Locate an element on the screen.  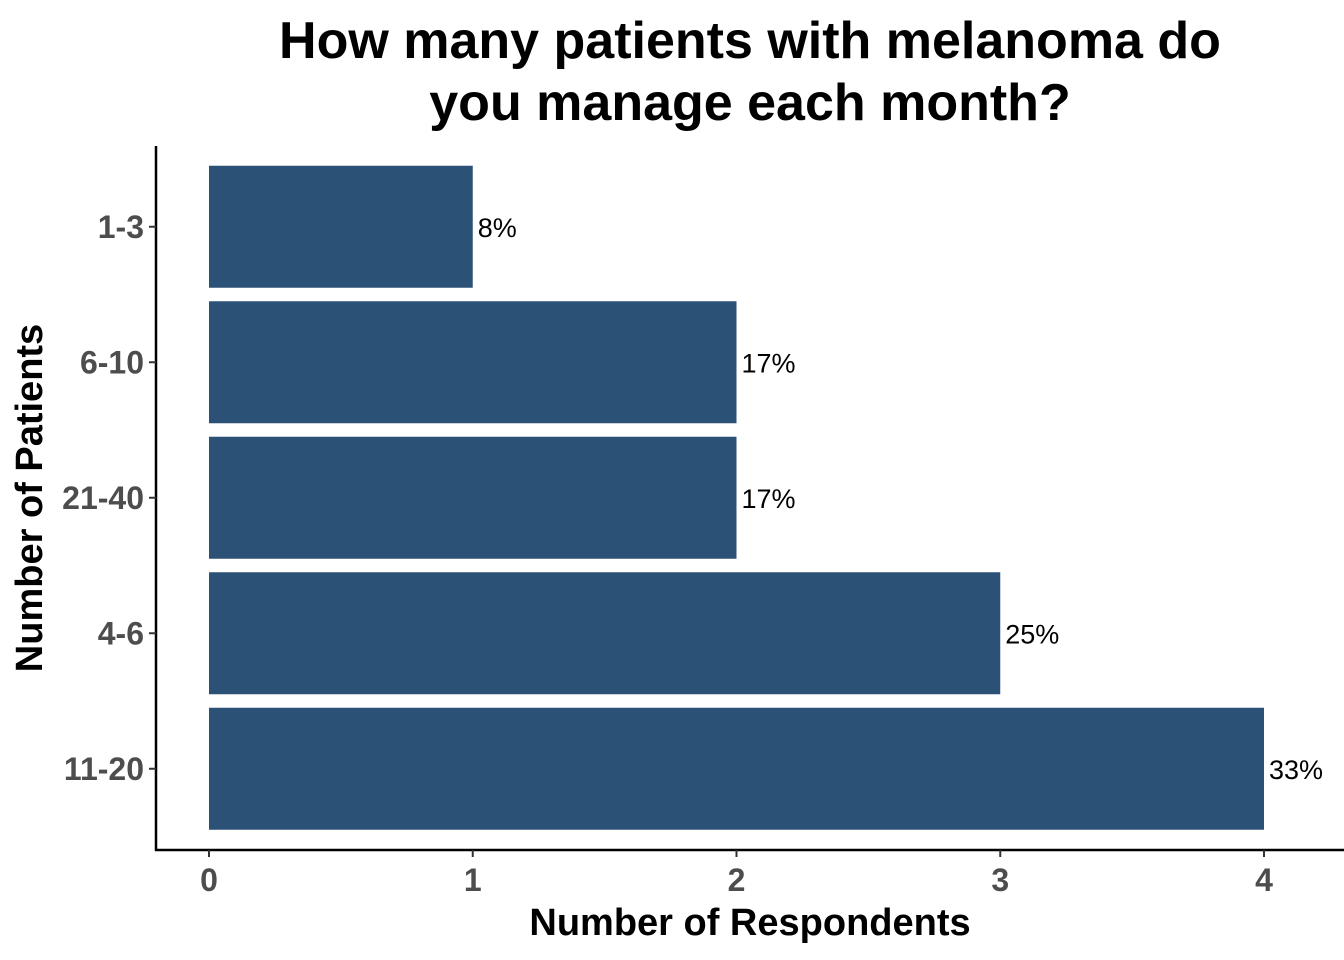
x-axis-ticks: 0 1 2 3 4 is located at coordinates (736, 874).